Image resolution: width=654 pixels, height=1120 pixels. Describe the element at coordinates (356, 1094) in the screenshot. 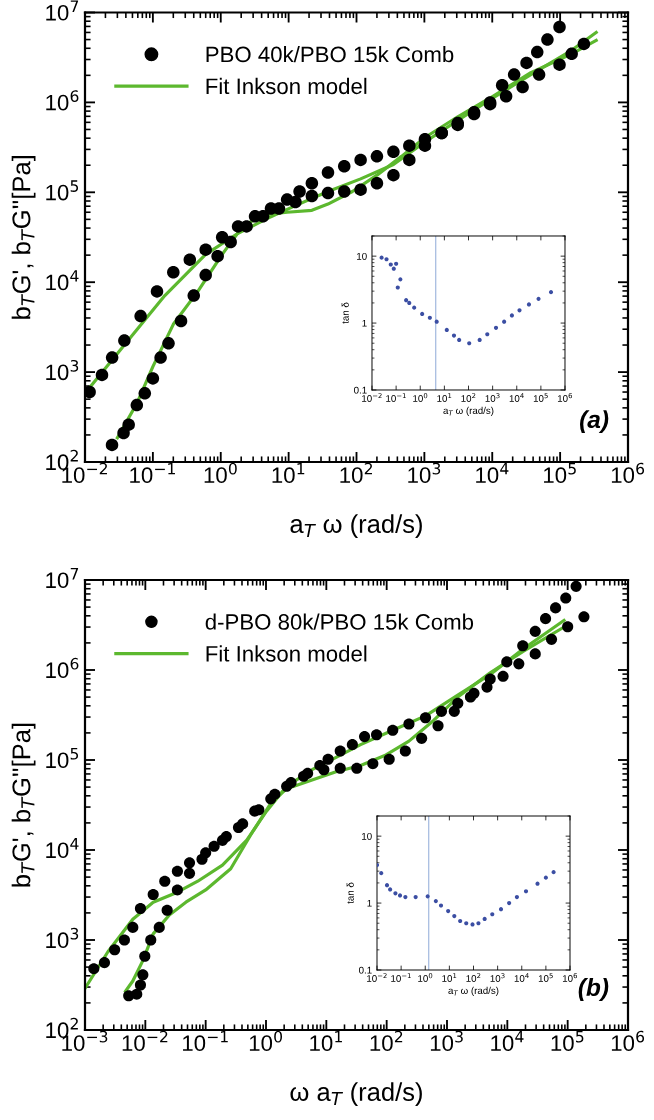

I see `x-axis-title: ω a$_{T}$ (rad/s)` at that location.